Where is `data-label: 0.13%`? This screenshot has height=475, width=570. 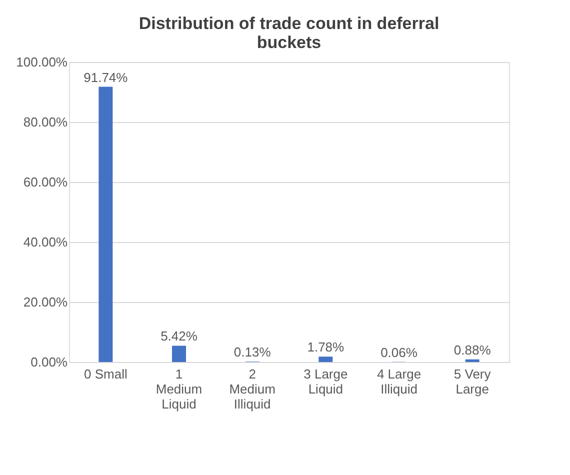 data-label: 0.13% is located at coordinates (253, 352).